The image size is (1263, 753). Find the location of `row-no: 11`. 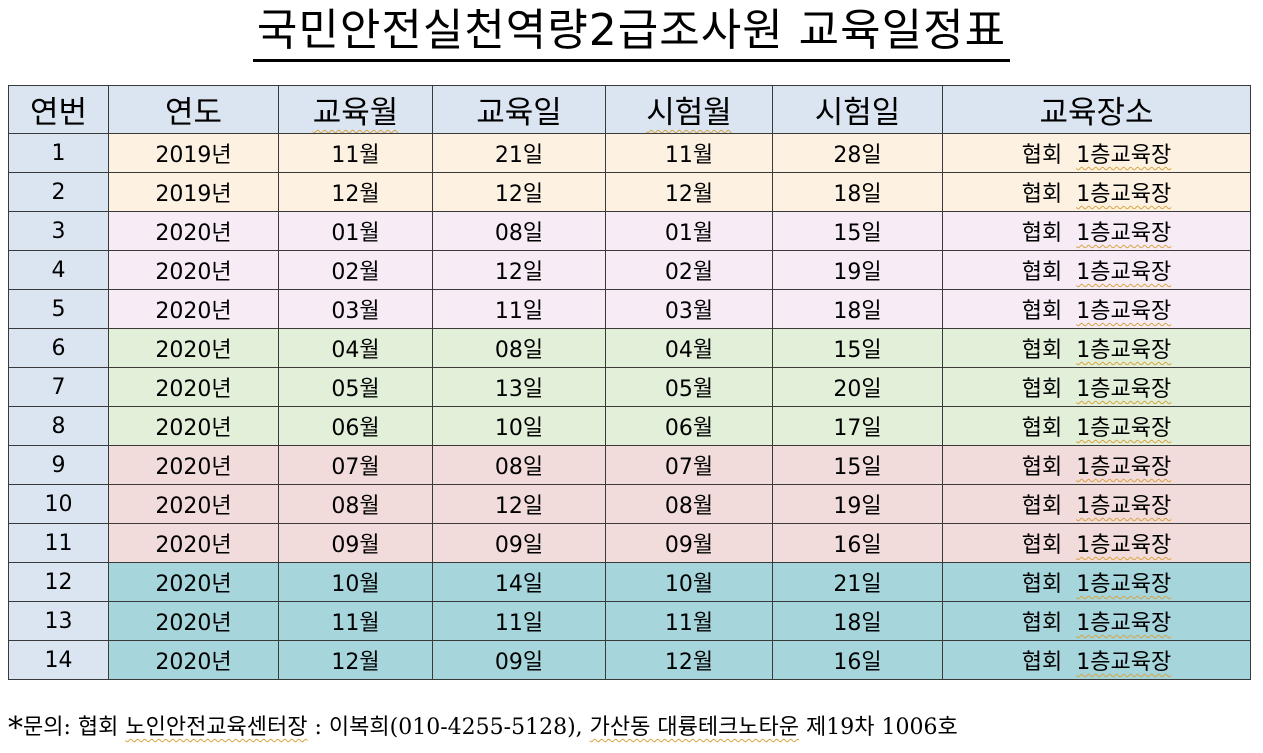

row-no: 11 is located at coordinates (58, 543).